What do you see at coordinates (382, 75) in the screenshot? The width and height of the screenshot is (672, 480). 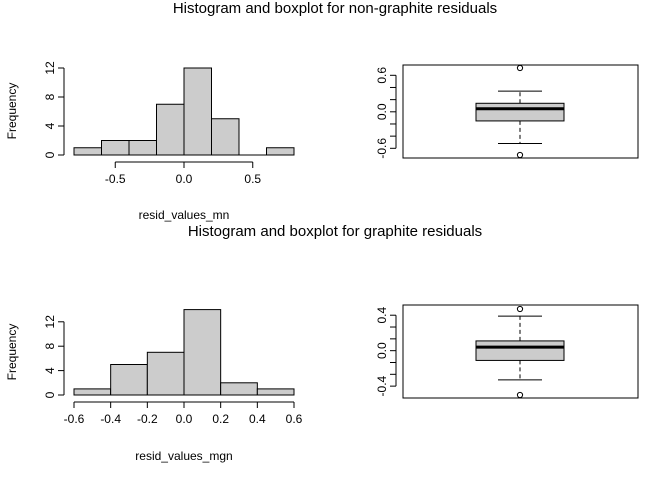 I see `y-tick-label: 0.6` at bounding box center [382, 75].